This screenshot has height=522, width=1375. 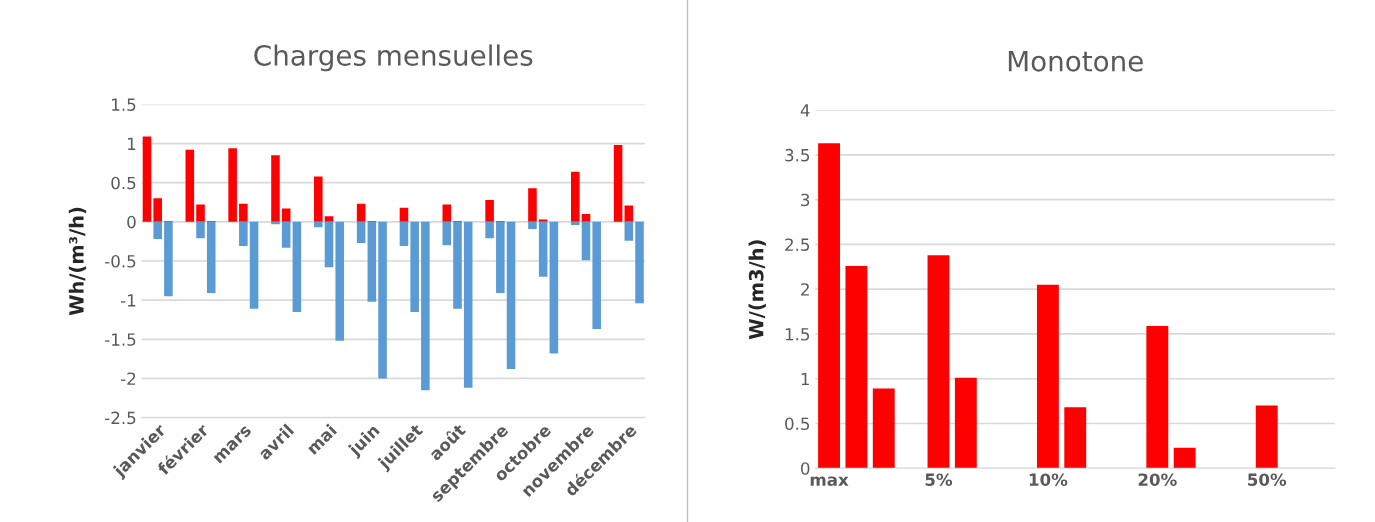 I want to click on chart-title: Charges mensuelles, so click(x=393, y=58).